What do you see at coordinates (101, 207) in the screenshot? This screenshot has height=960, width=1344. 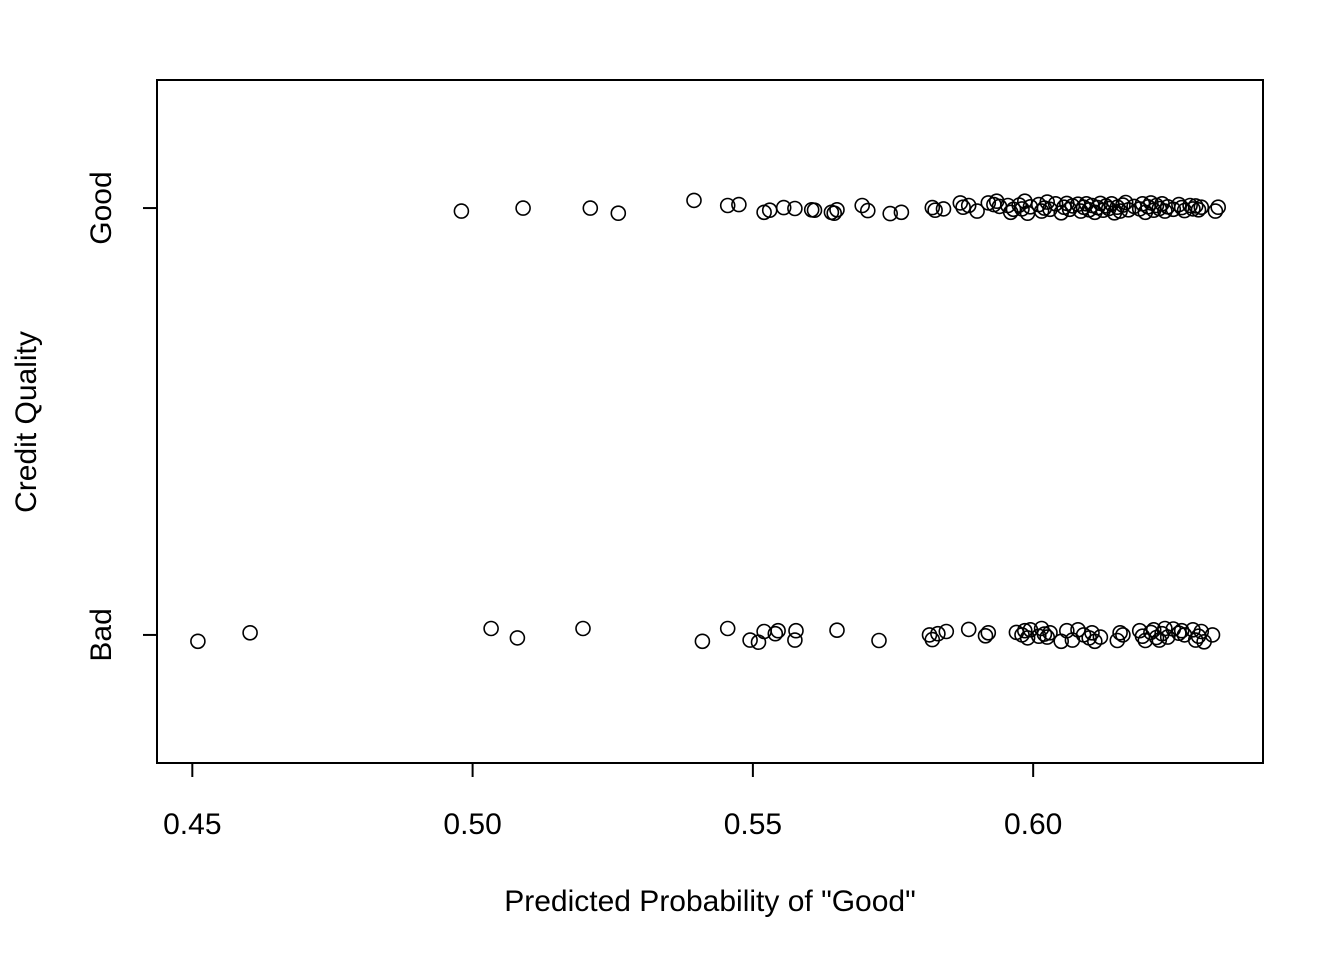 I see `y-tick-label: Good` at bounding box center [101, 207].